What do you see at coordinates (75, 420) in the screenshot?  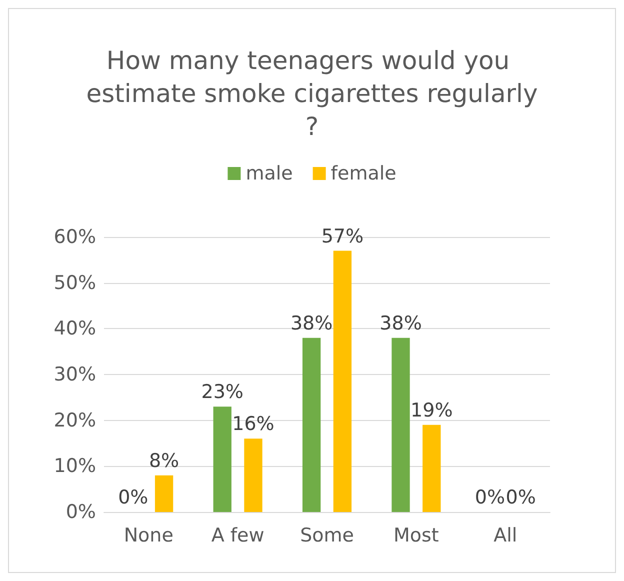 I see `y-tick-label: 20%` at bounding box center [75, 420].